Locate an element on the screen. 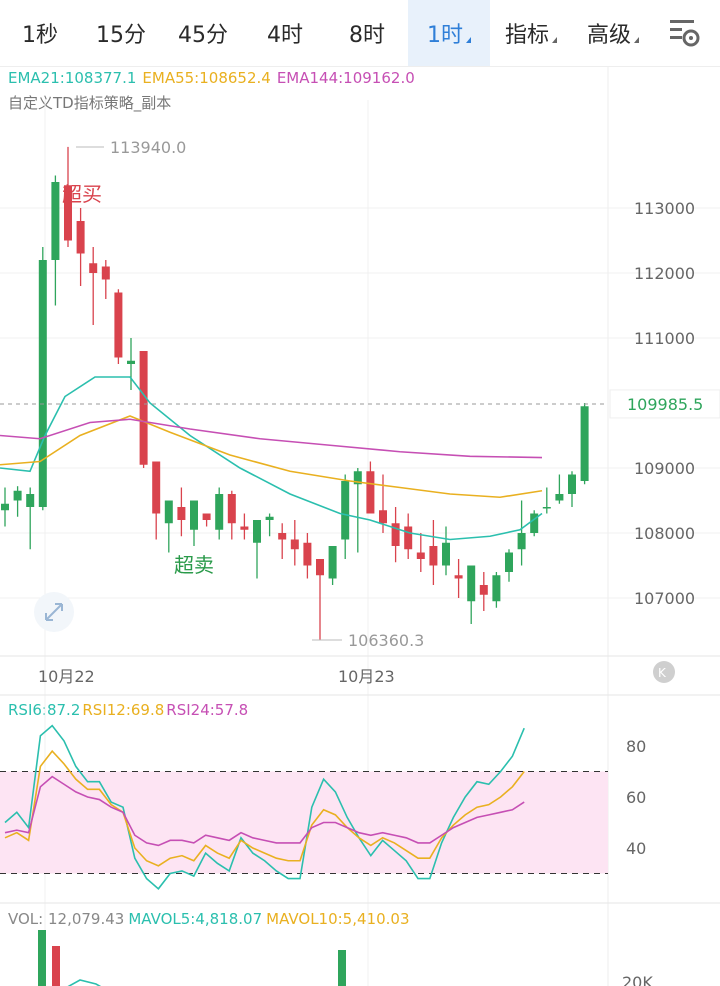 This screenshot has height=986, width=720. tab-label: 8时 is located at coordinates (367, 35).